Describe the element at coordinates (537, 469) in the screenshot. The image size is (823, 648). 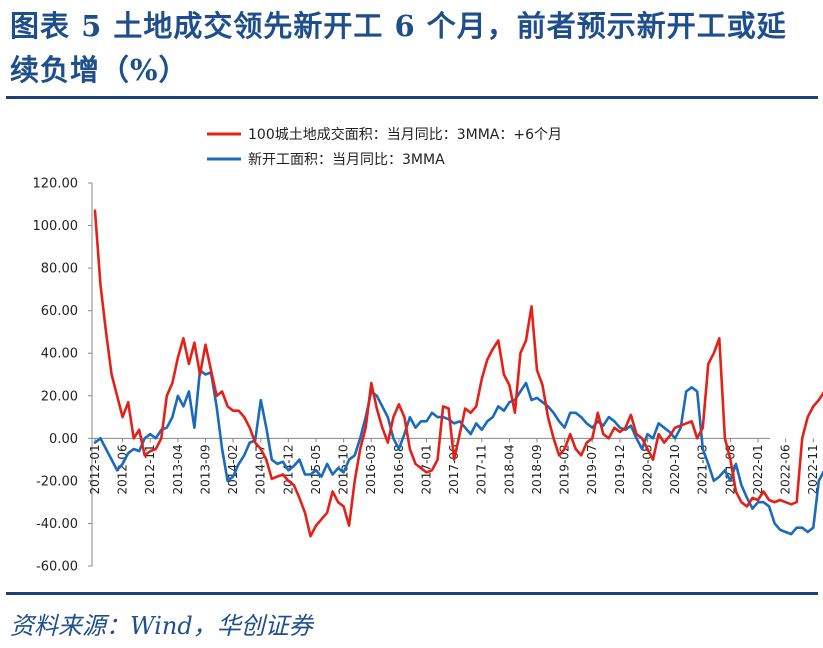
I see `x-tick-label: 2018-09` at that location.